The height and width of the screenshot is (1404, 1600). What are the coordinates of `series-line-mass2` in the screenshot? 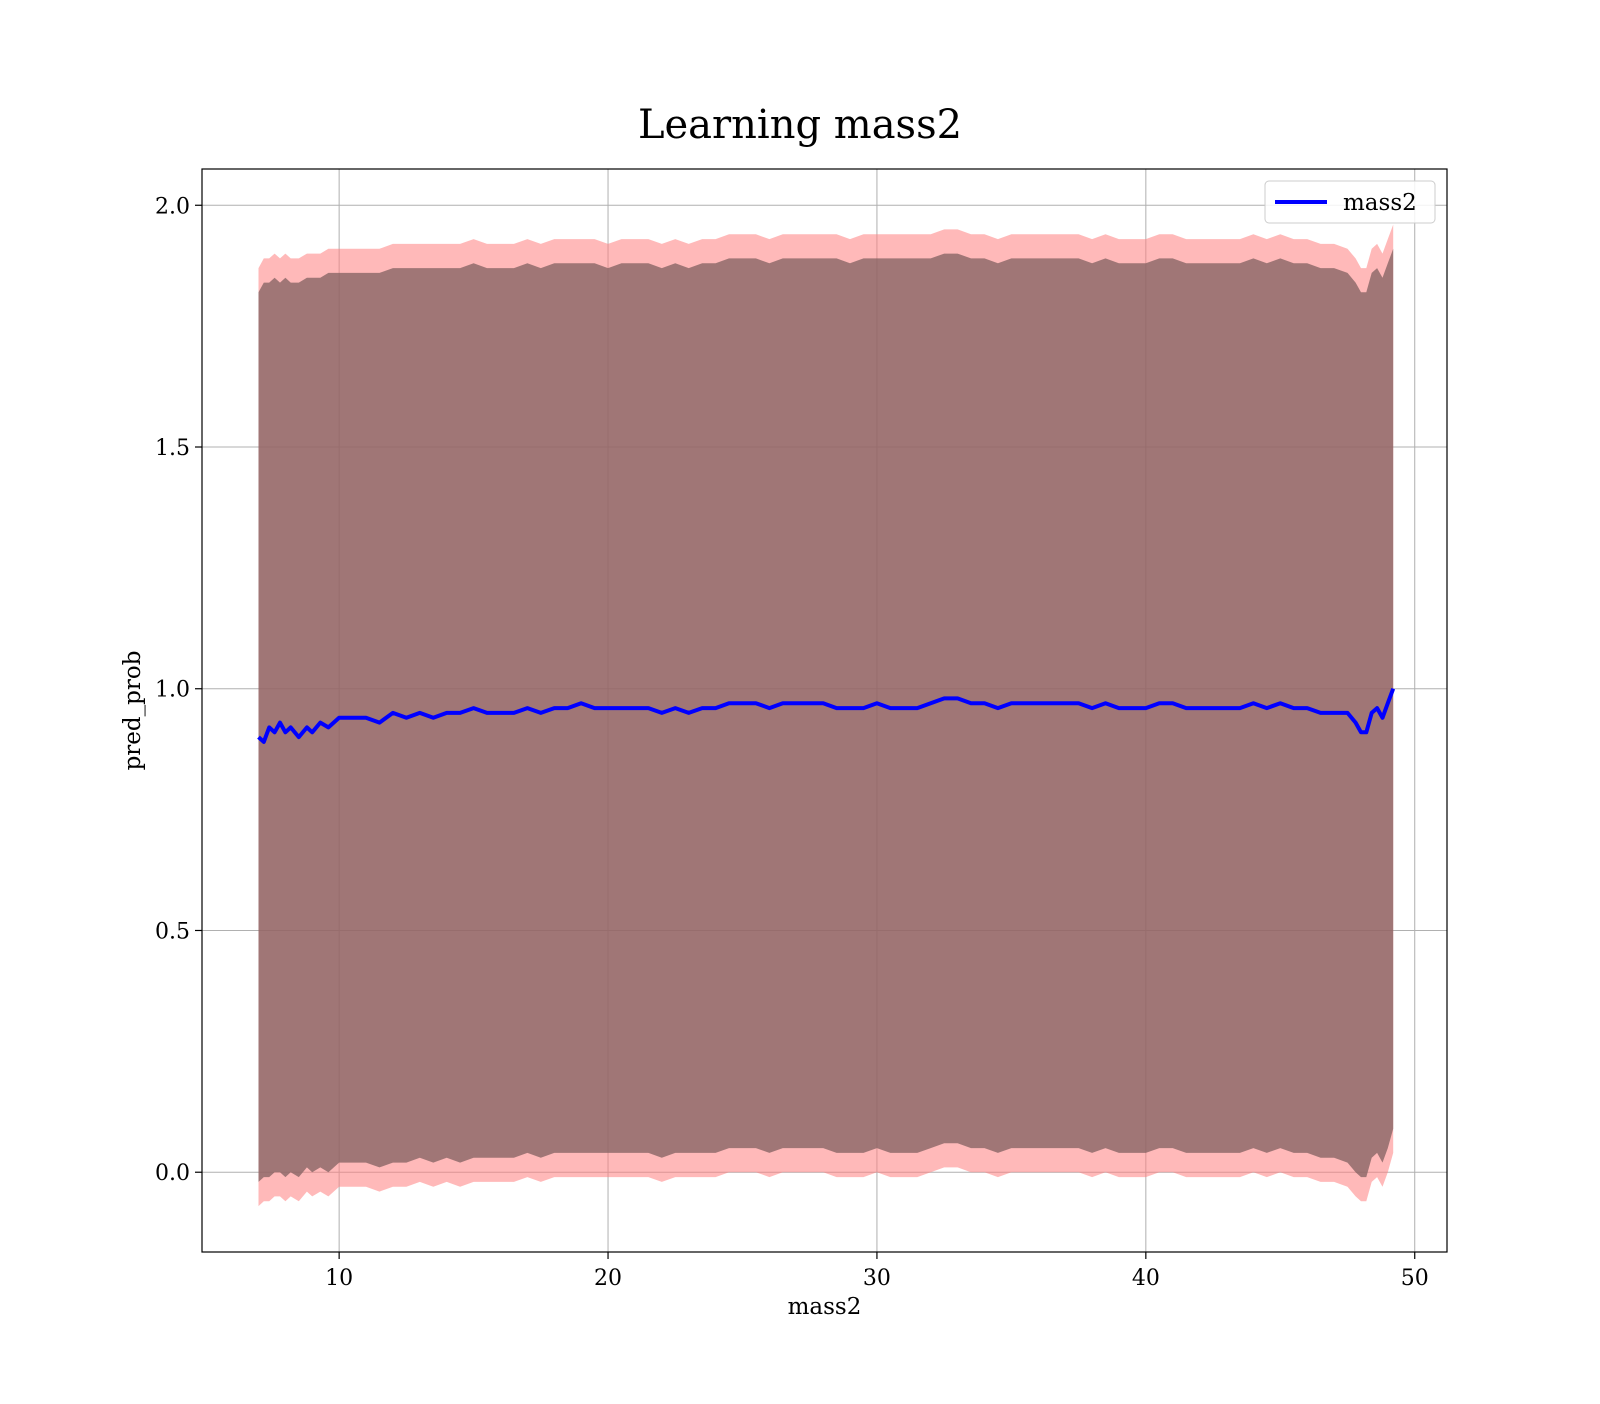 It's located at (826, 716).